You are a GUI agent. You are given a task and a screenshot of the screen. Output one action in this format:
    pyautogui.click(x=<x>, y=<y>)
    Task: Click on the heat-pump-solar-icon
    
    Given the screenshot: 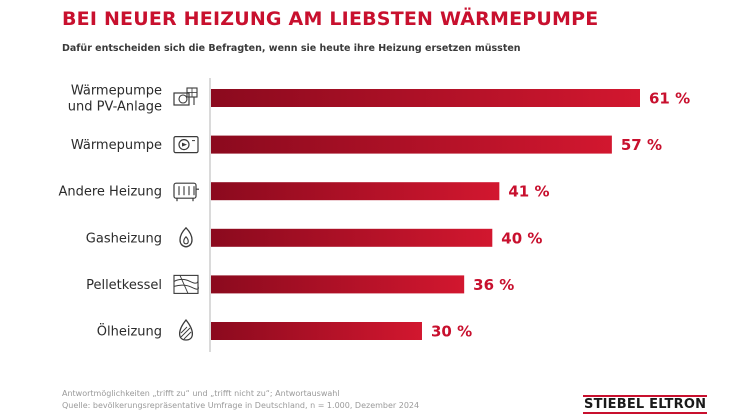 What is the action you would take?
    pyautogui.click(x=185, y=96)
    